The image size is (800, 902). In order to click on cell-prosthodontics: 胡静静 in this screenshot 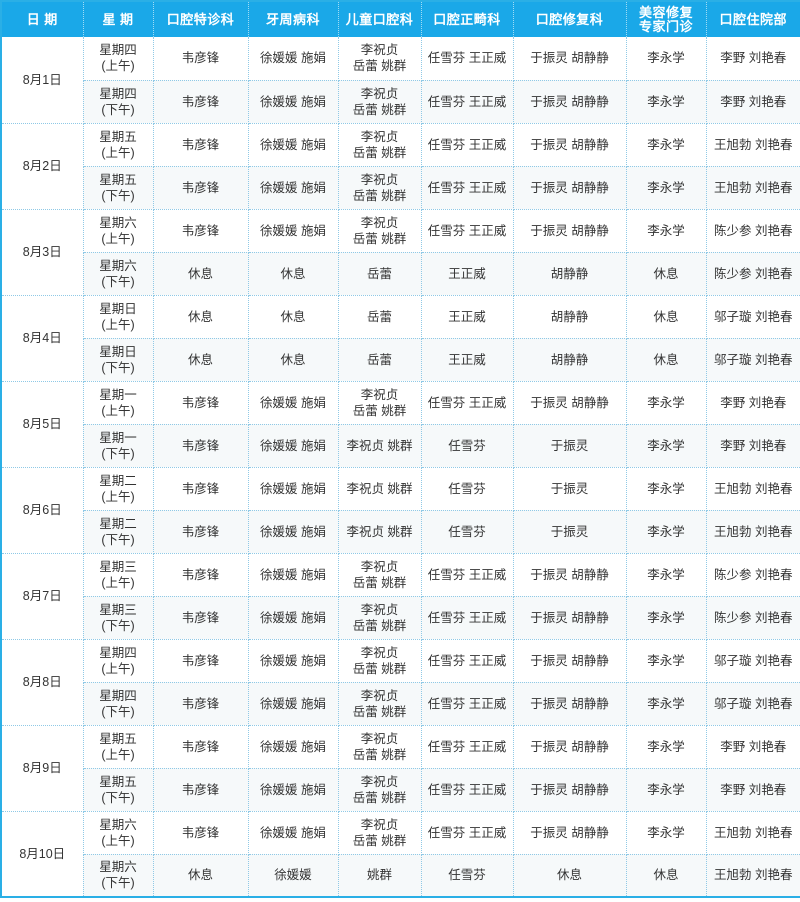, I will do `click(570, 317)`.